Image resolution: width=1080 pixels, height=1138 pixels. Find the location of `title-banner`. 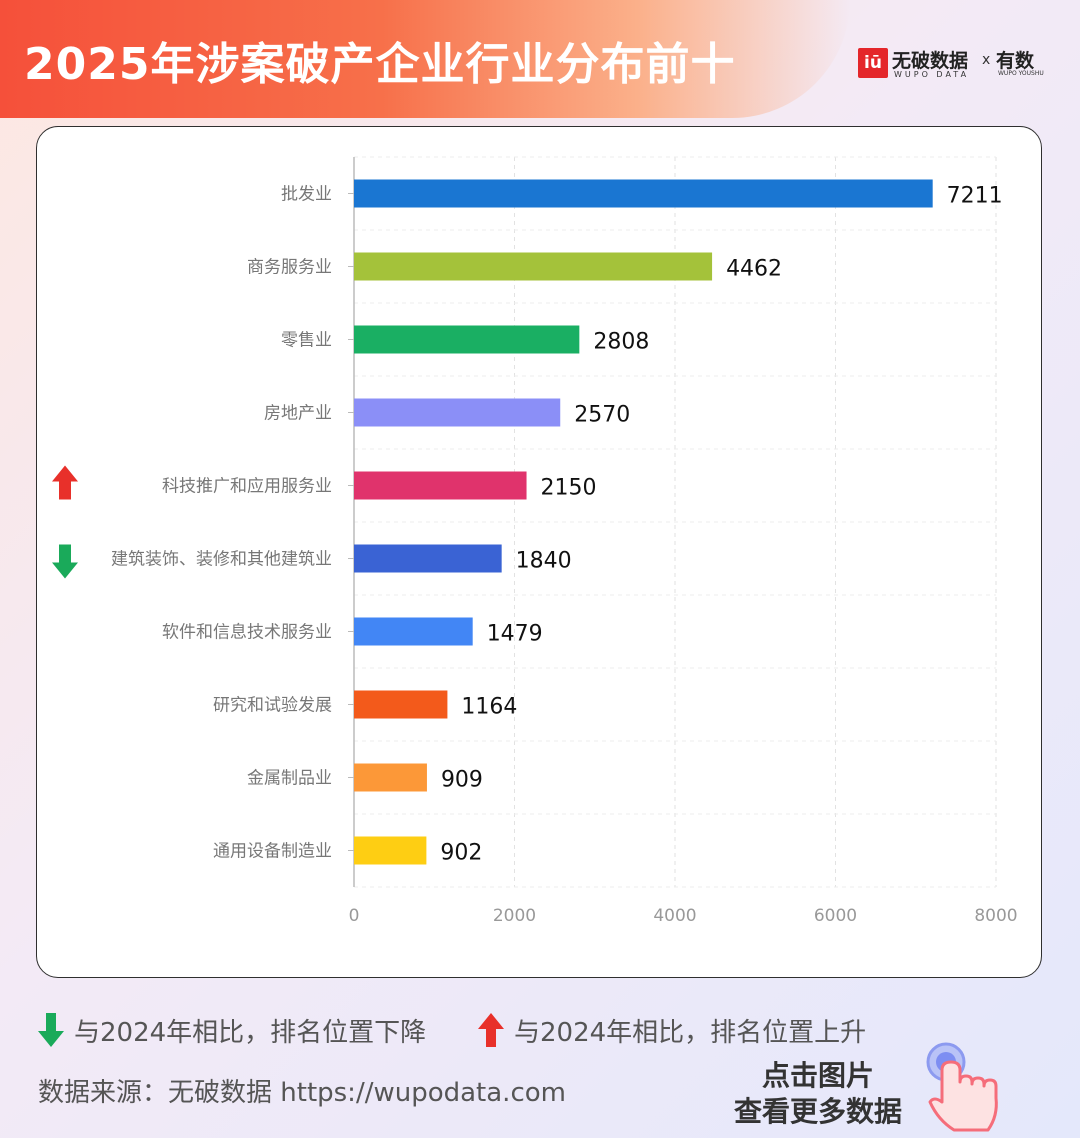

title-banner is located at coordinates (425, 59).